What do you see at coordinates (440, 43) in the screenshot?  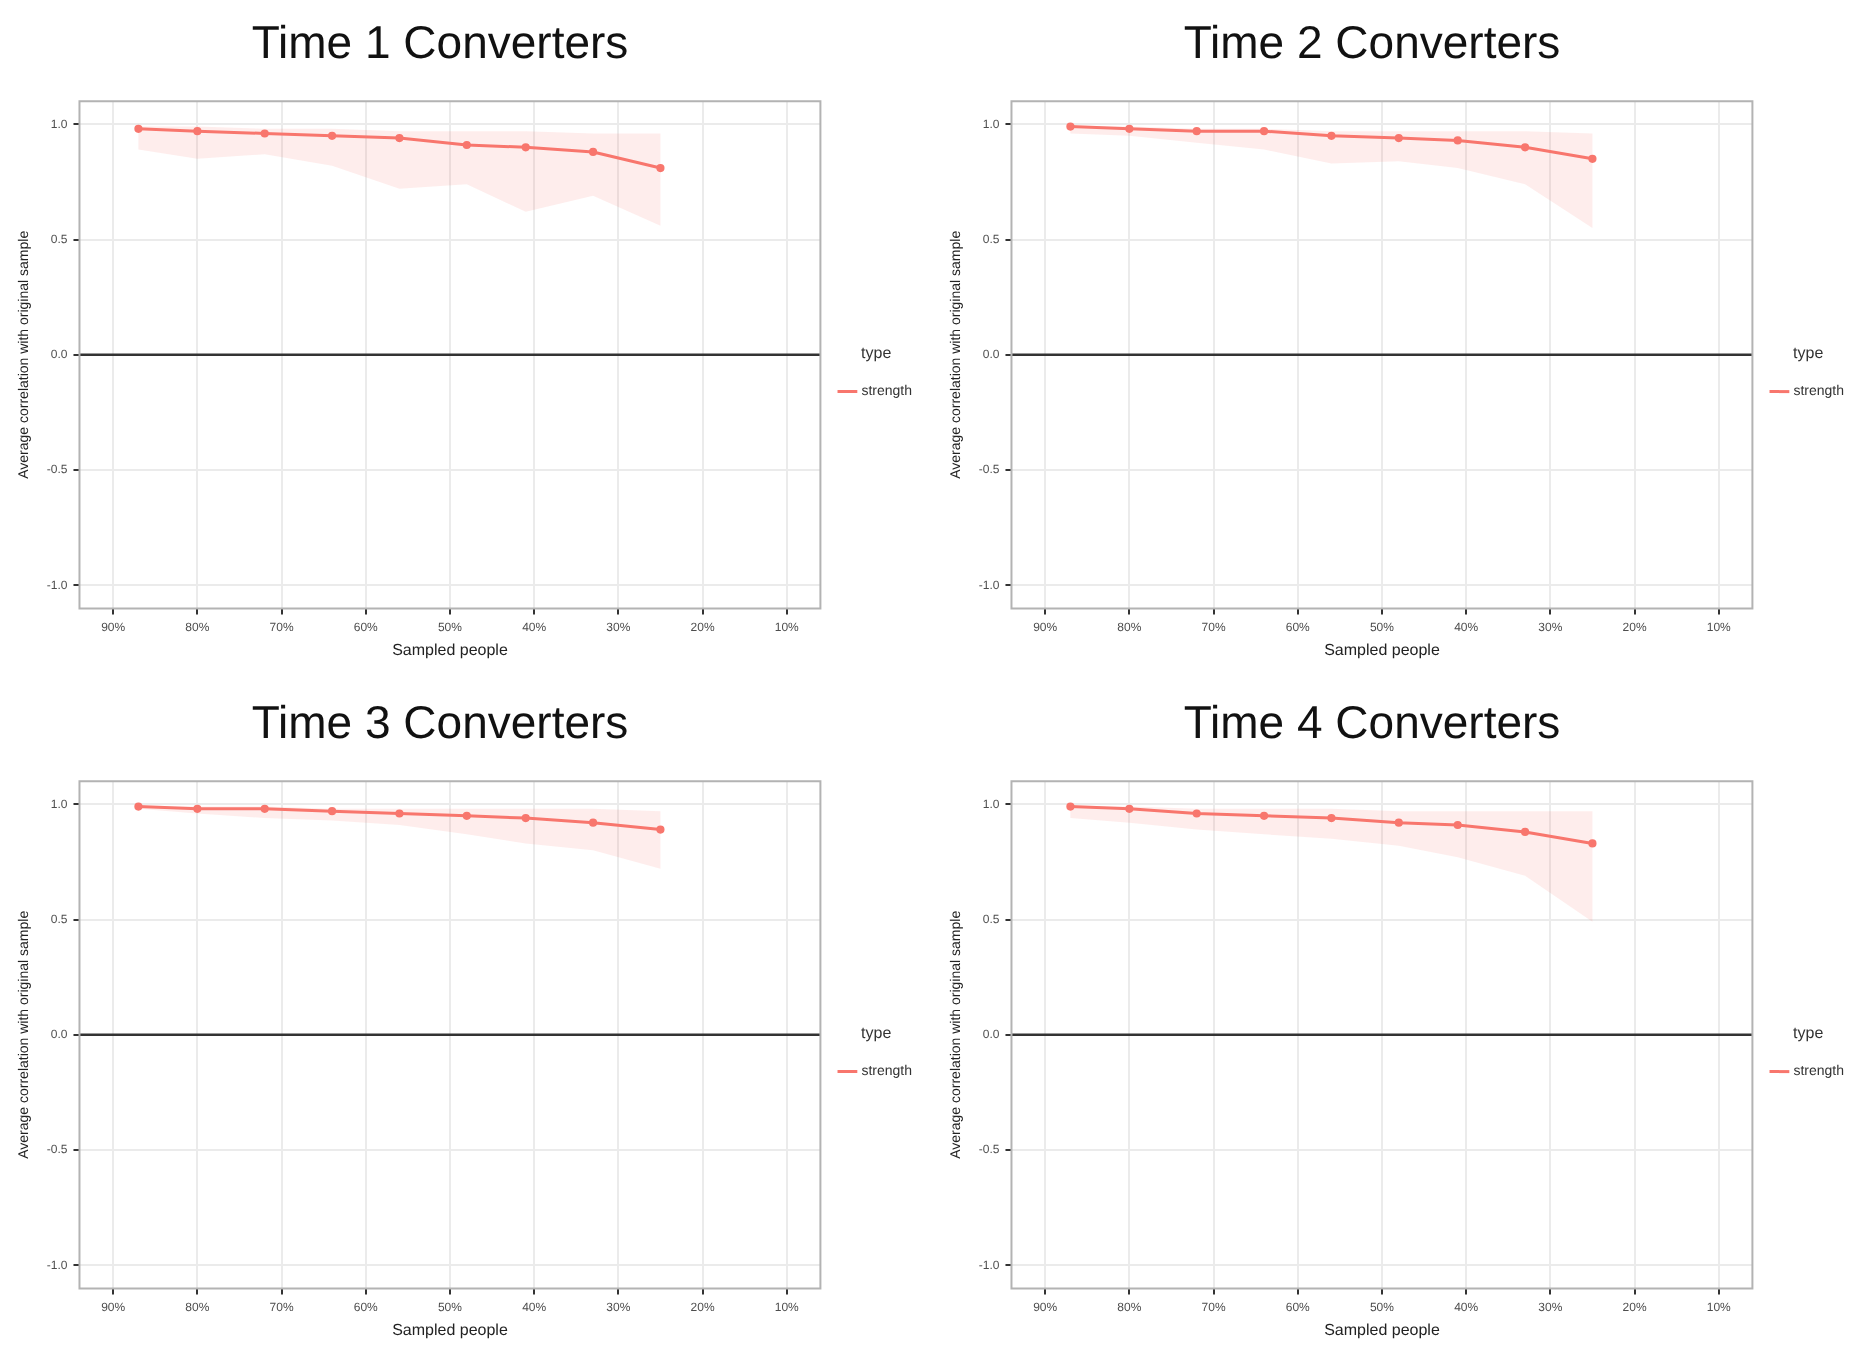 I see `chart-title: Time 1 Converters` at bounding box center [440, 43].